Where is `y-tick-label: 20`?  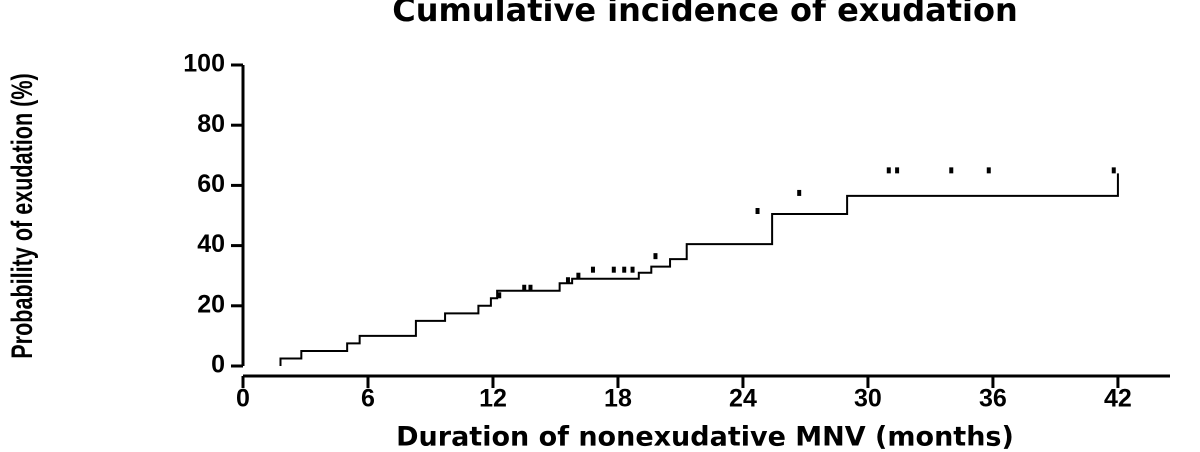 y-tick-label: 20 is located at coordinates (211, 304).